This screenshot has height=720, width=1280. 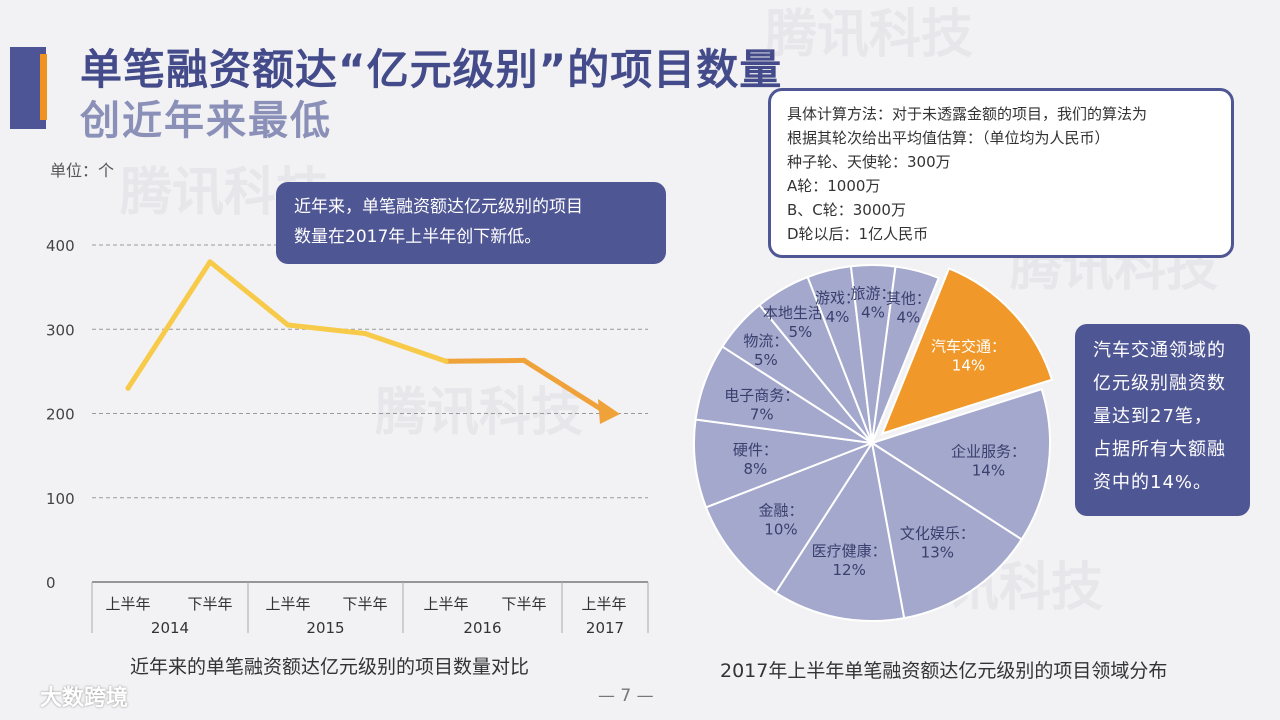 What do you see at coordinates (834, 186) in the screenshot?
I see `method-line: A轮：1000万` at bounding box center [834, 186].